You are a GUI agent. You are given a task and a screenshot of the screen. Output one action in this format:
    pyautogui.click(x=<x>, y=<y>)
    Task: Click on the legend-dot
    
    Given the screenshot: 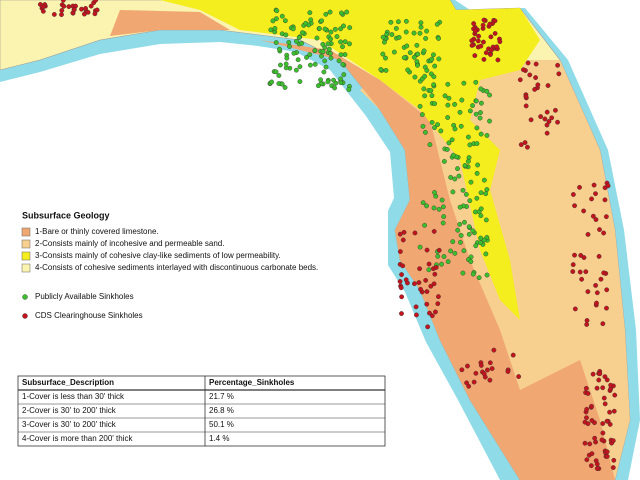 What is the action you would take?
    pyautogui.click(x=25, y=316)
    